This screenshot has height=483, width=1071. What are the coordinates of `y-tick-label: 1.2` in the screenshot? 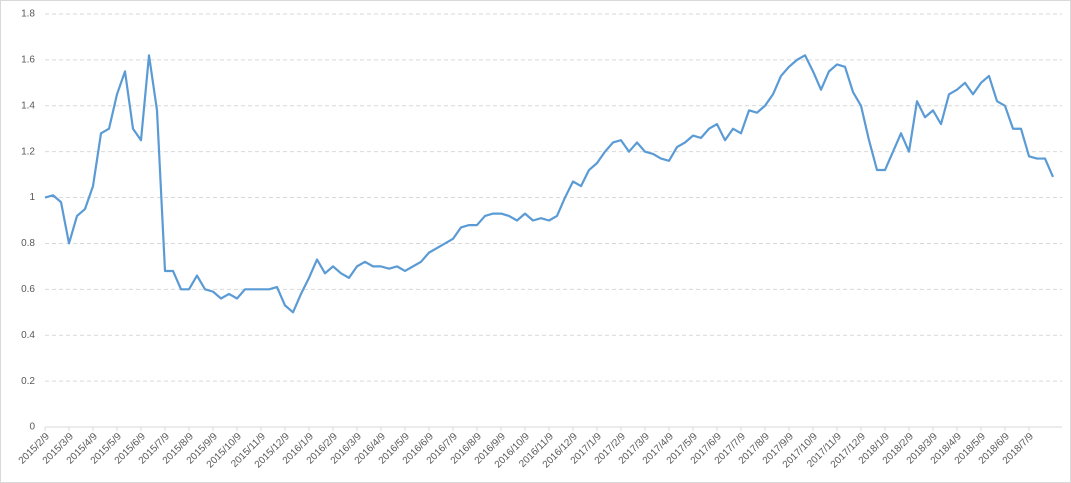 It's located at (28, 151).